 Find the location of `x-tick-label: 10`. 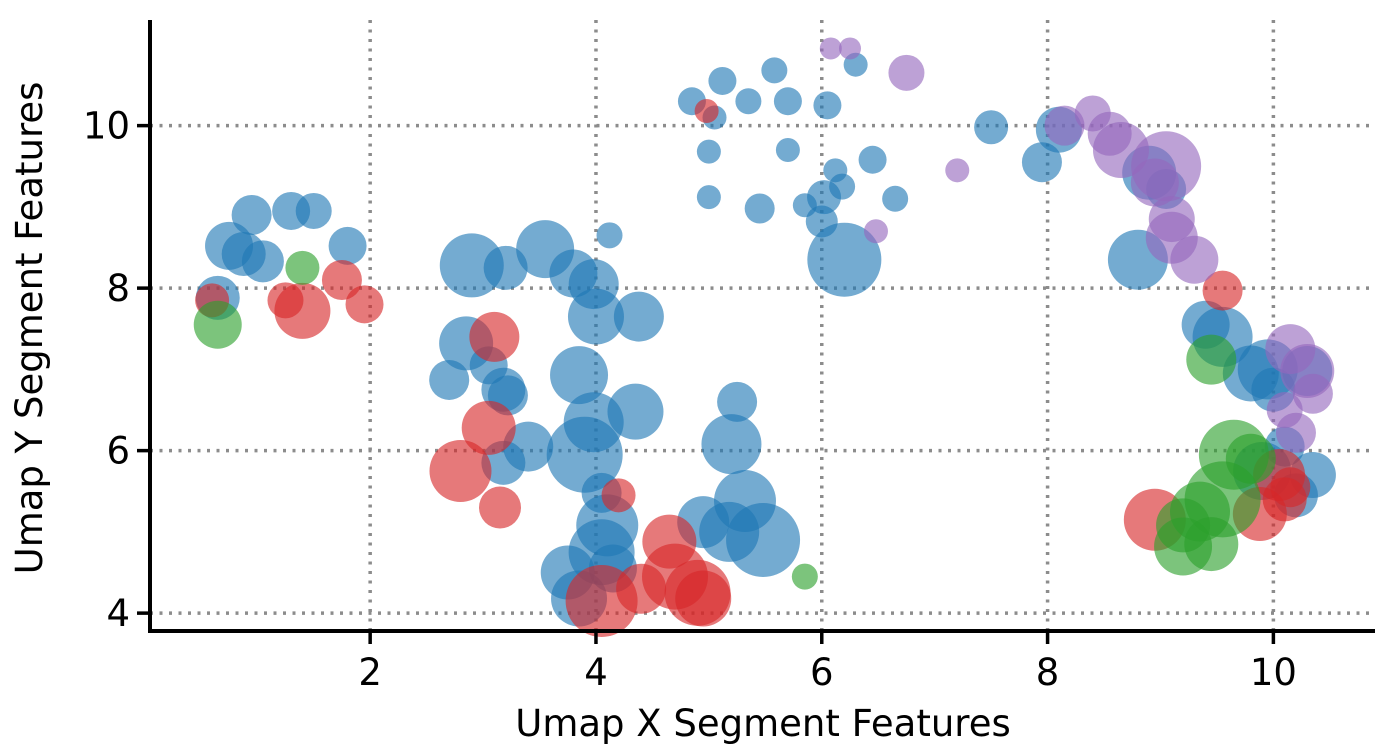

x-tick-label: 10 is located at coordinates (1273, 672).